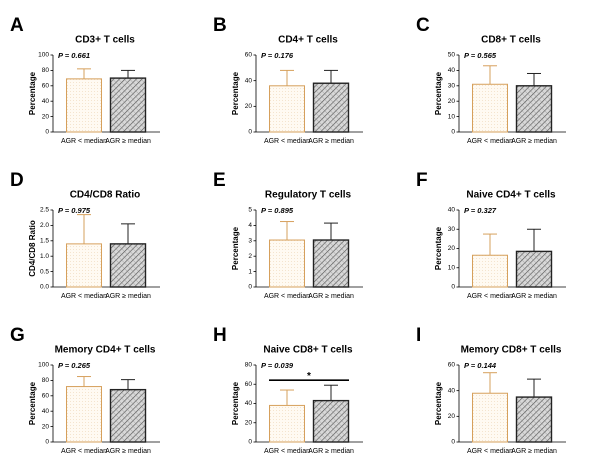 The width and height of the screenshot is (602, 462). What do you see at coordinates (250, 225) in the screenshot?
I see `y-tick-label: 4` at bounding box center [250, 225].